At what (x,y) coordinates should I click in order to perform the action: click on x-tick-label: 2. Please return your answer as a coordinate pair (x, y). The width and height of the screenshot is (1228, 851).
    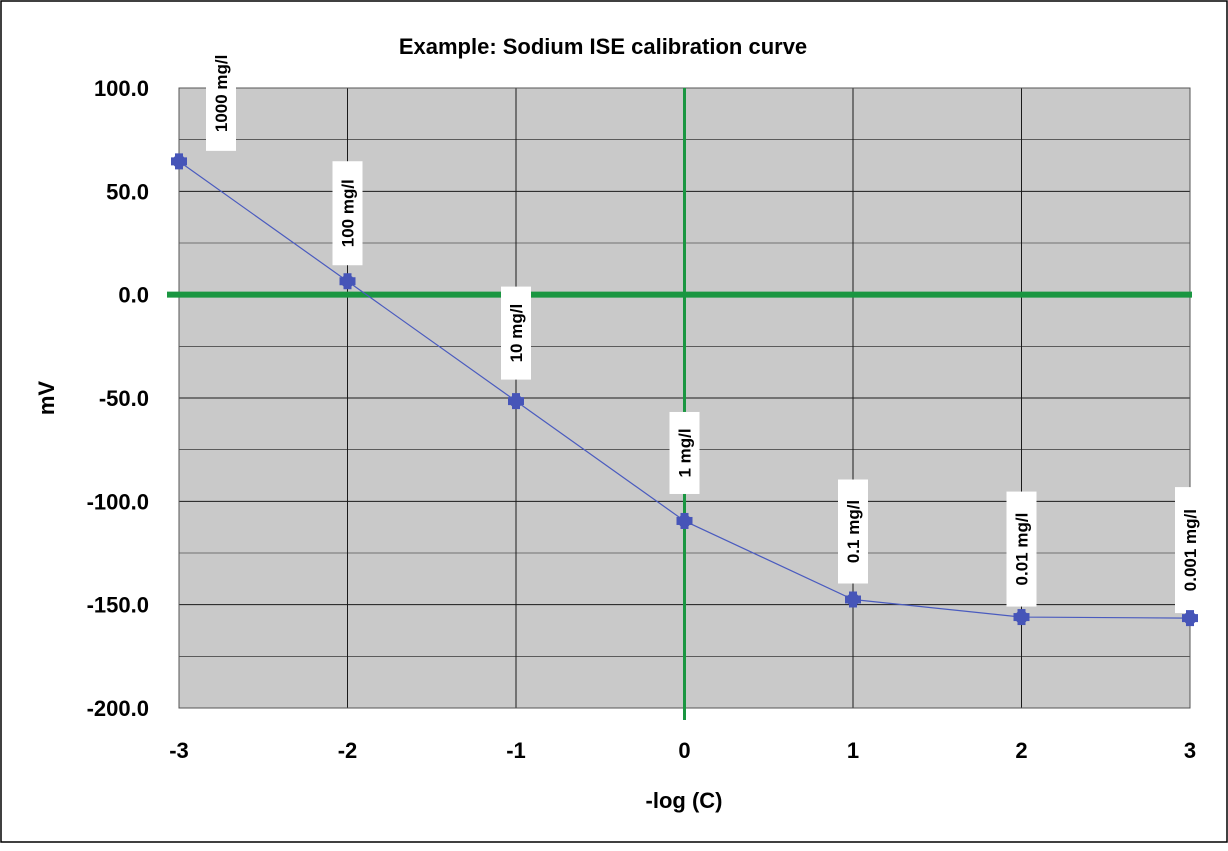
    Looking at the image, I should click on (1021, 750).